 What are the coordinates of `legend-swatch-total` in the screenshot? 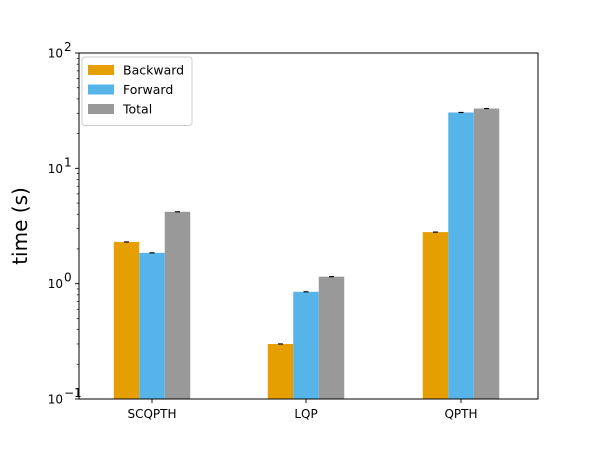 It's located at (101, 109).